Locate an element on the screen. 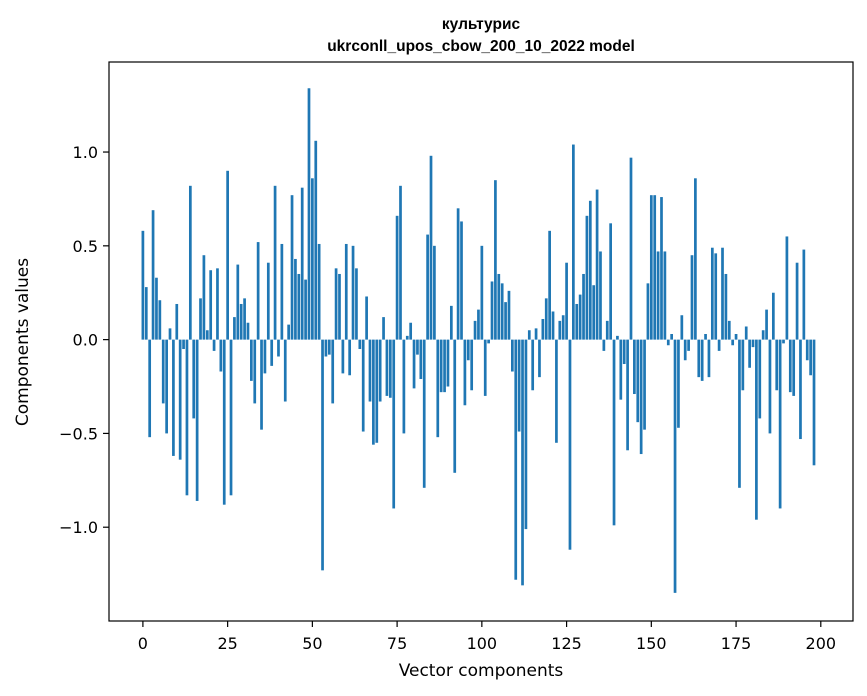 The width and height of the screenshot is (867, 696). y-tick-label: −0.5 is located at coordinates (78, 433).